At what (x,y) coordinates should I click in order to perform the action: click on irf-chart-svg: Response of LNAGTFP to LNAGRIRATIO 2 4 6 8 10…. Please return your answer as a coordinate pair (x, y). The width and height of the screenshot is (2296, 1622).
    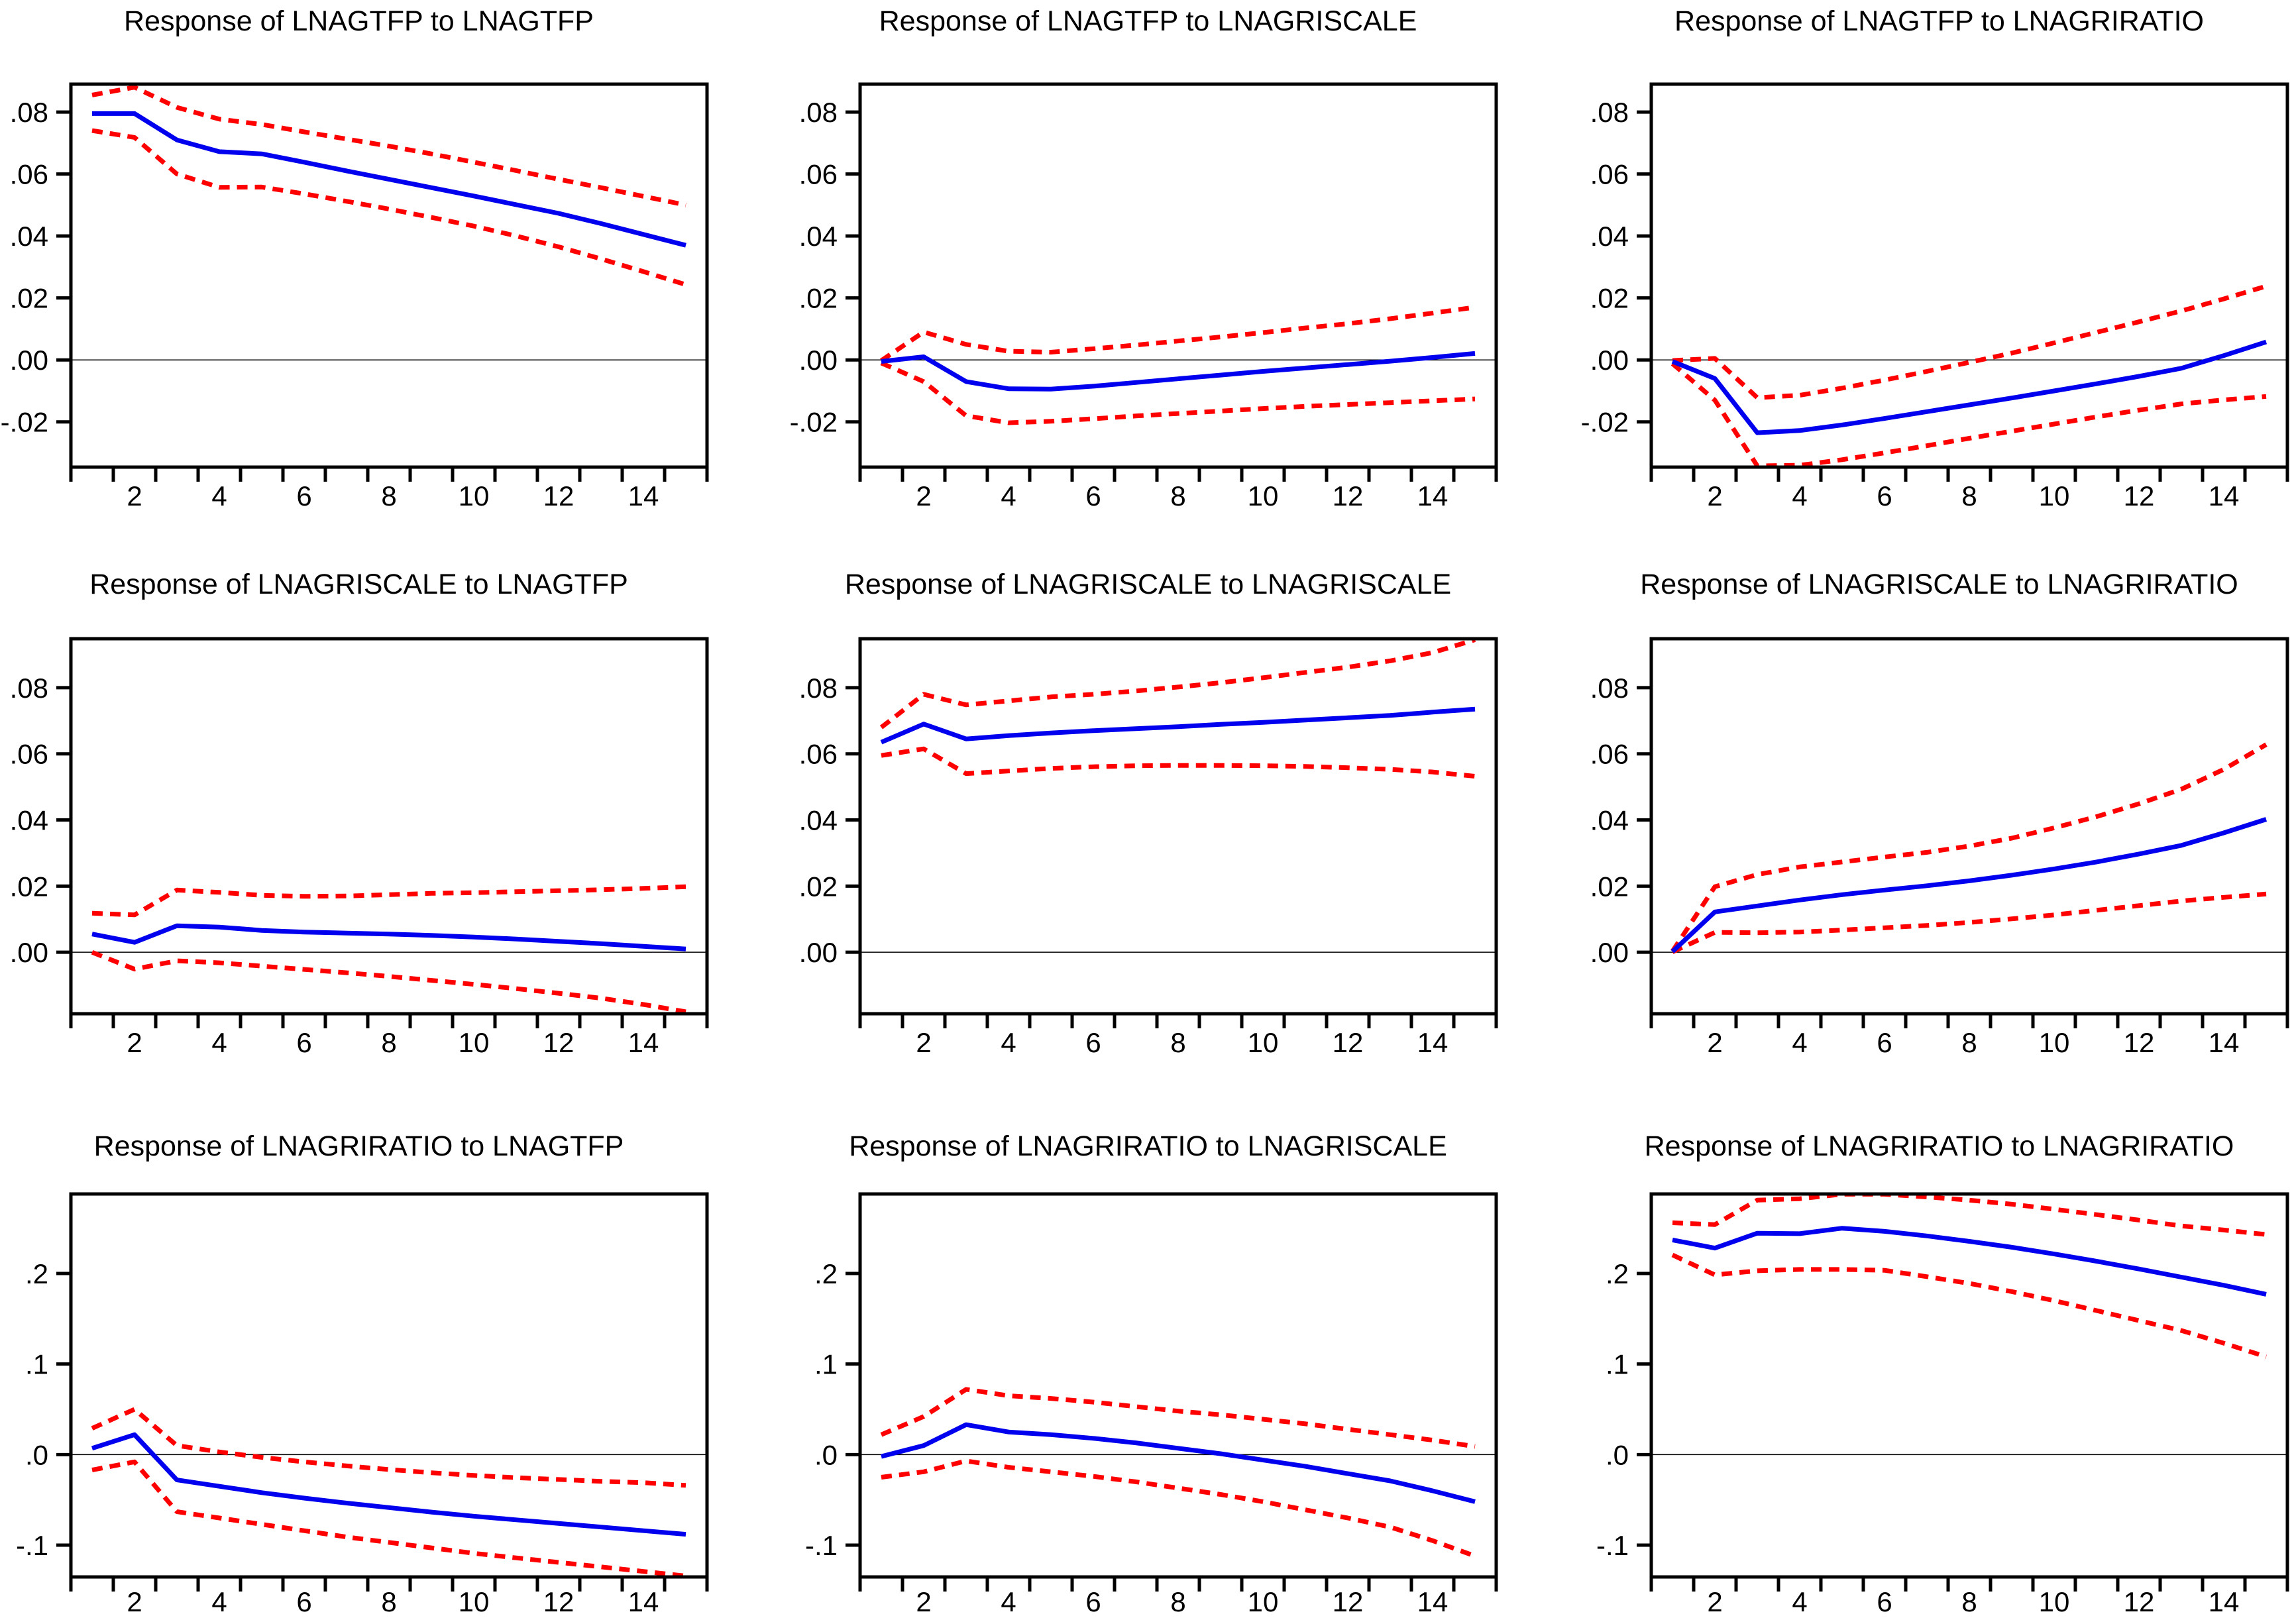
    Looking at the image, I should click on (1935, 258).